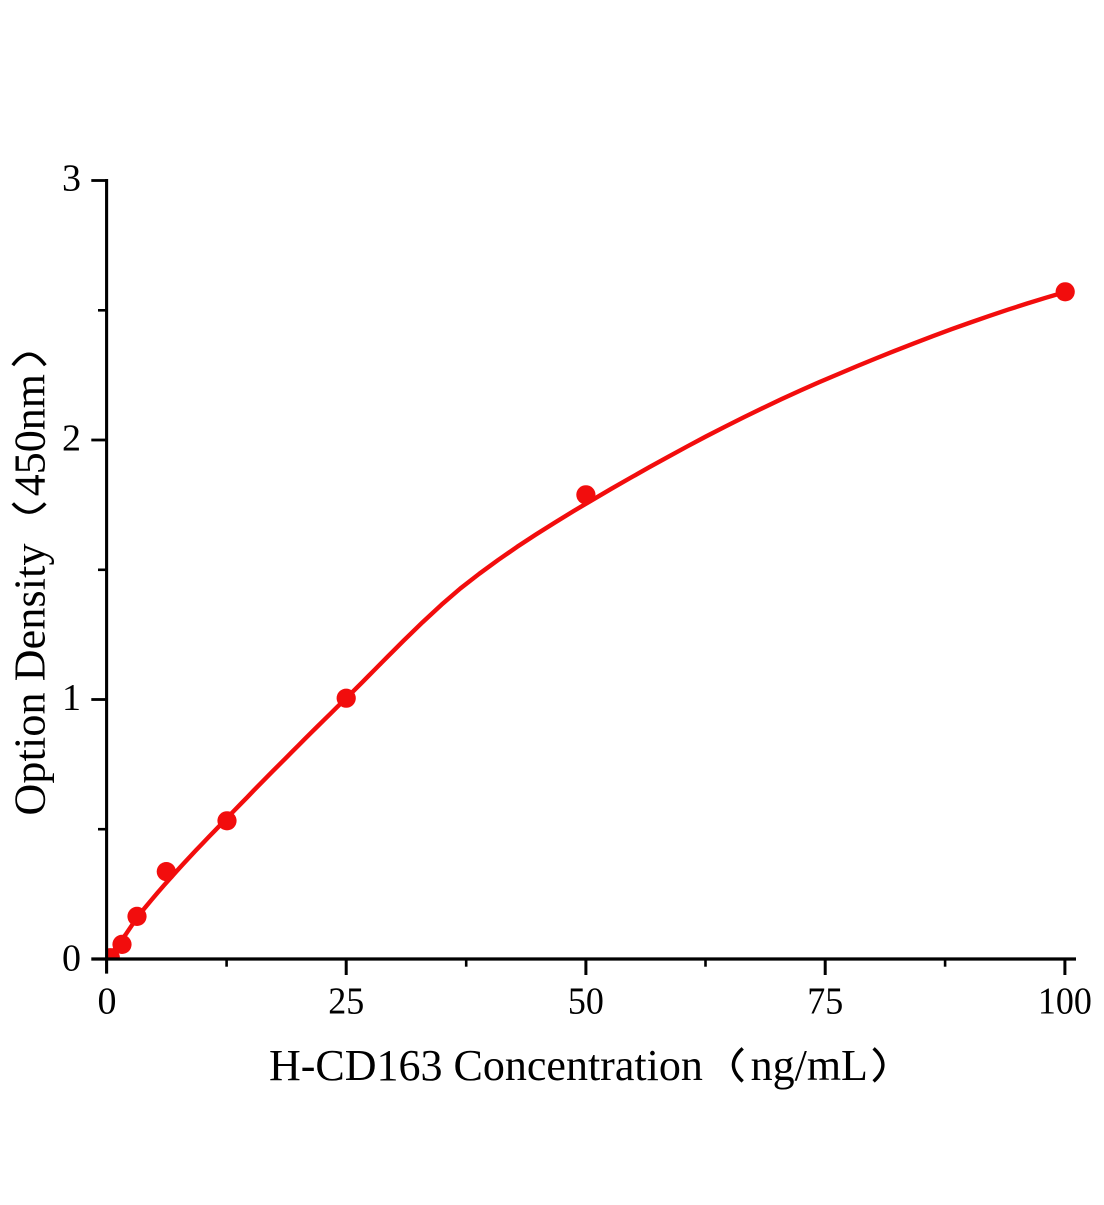 The height and width of the screenshot is (1205, 1104). I want to click on svg-text: 100, so click(1065, 1002).